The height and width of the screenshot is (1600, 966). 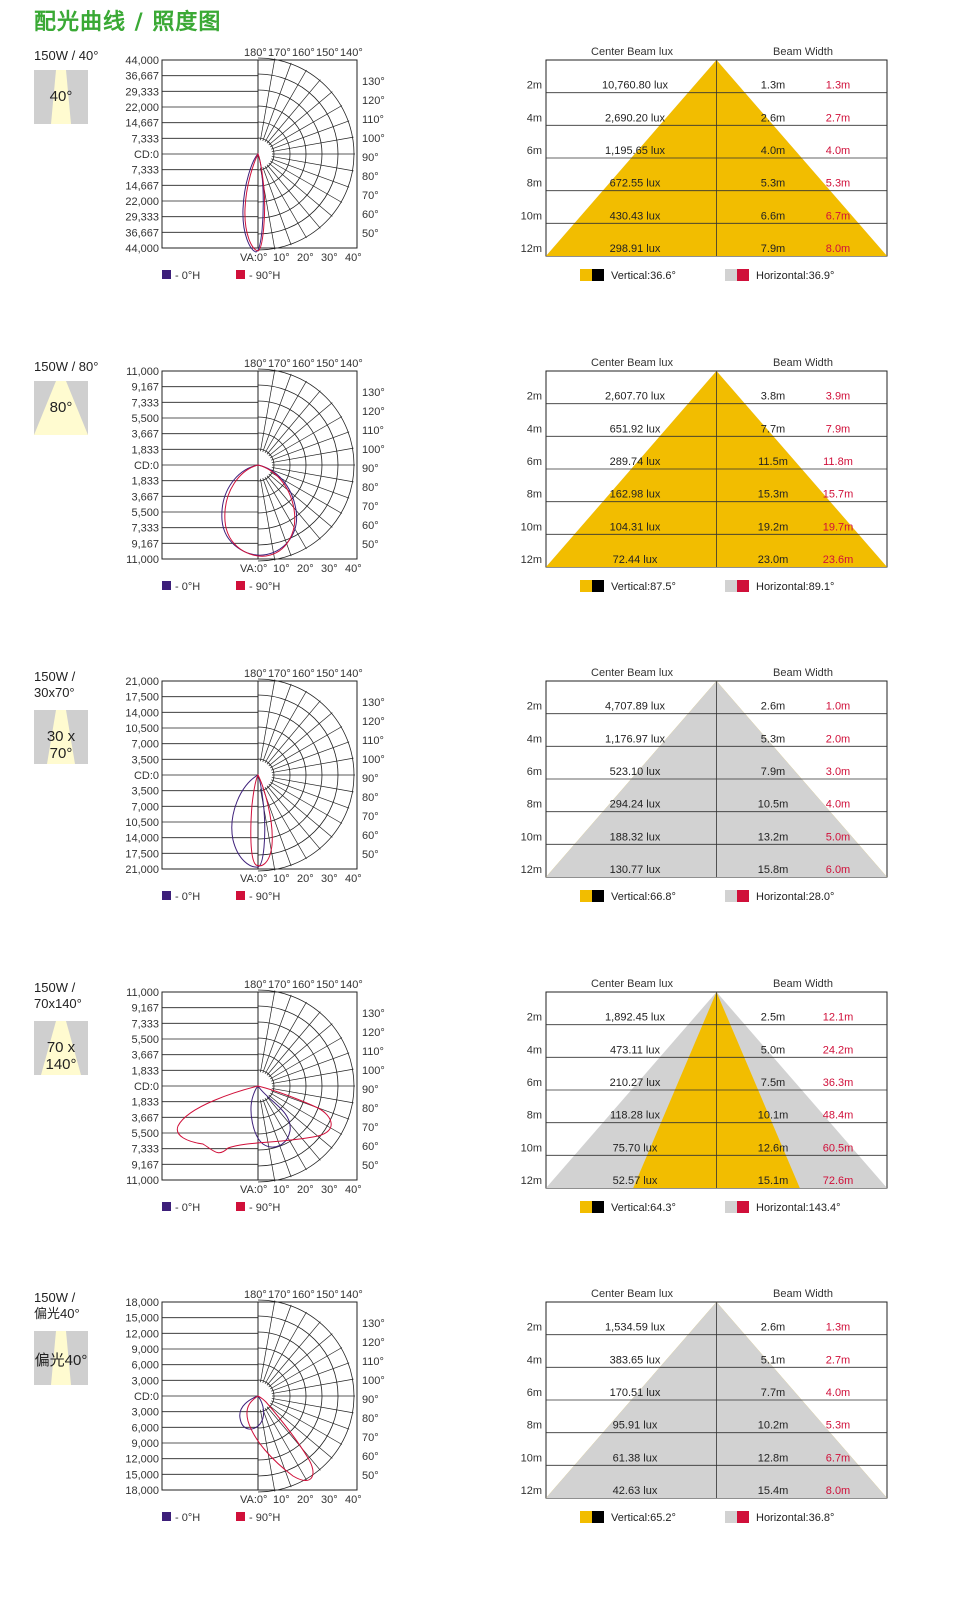 I want to click on polar-right-tick: 70°, so click(x=370, y=1438).